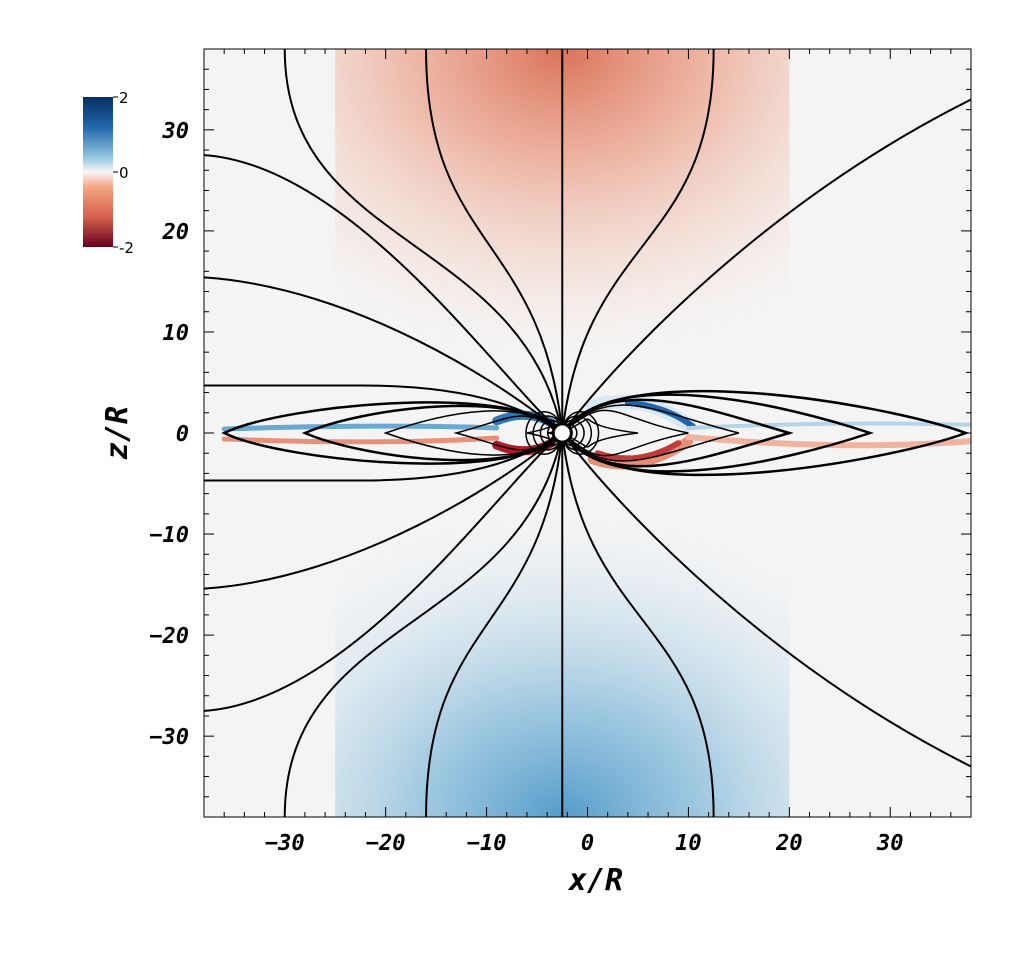  Describe the element at coordinates (688, 843) in the screenshot. I see `x-tick-label: 10` at that location.